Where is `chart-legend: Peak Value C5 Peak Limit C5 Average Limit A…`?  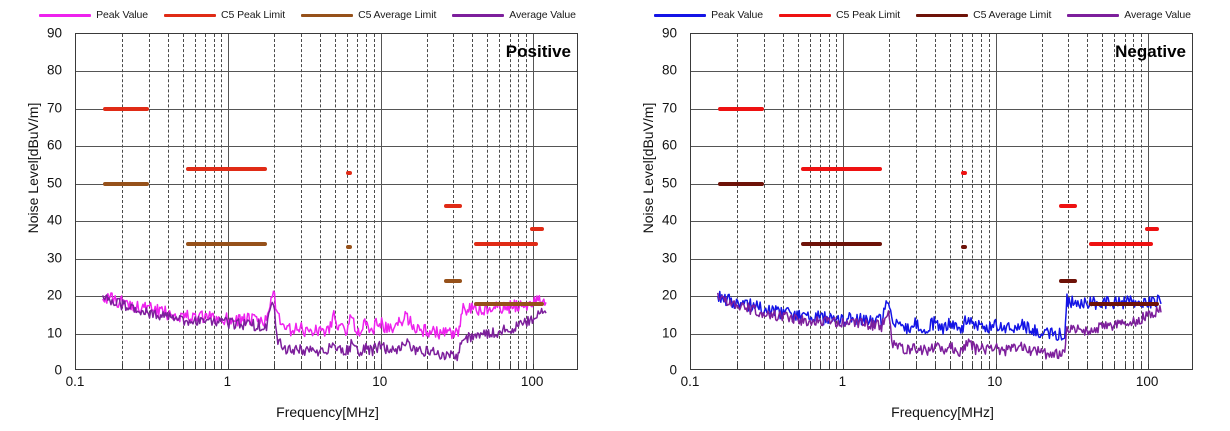 chart-legend: Peak Value C5 Peak Limit C5 Average Limit A… is located at coordinates (307, 15).